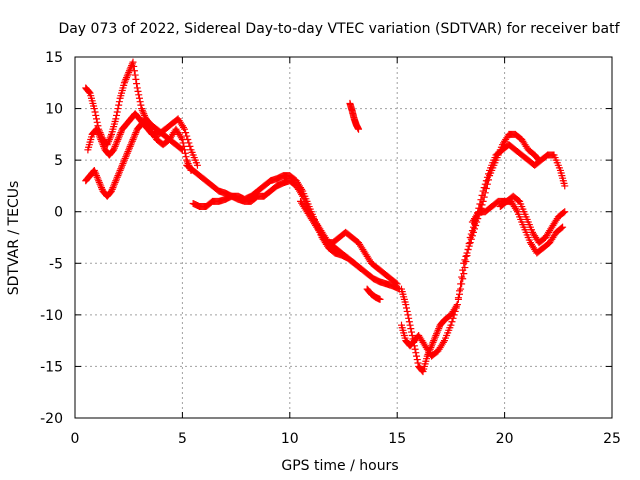 The image size is (640, 480). Describe the element at coordinates (612, 439) in the screenshot. I see `x-tick-label: 25` at that location.